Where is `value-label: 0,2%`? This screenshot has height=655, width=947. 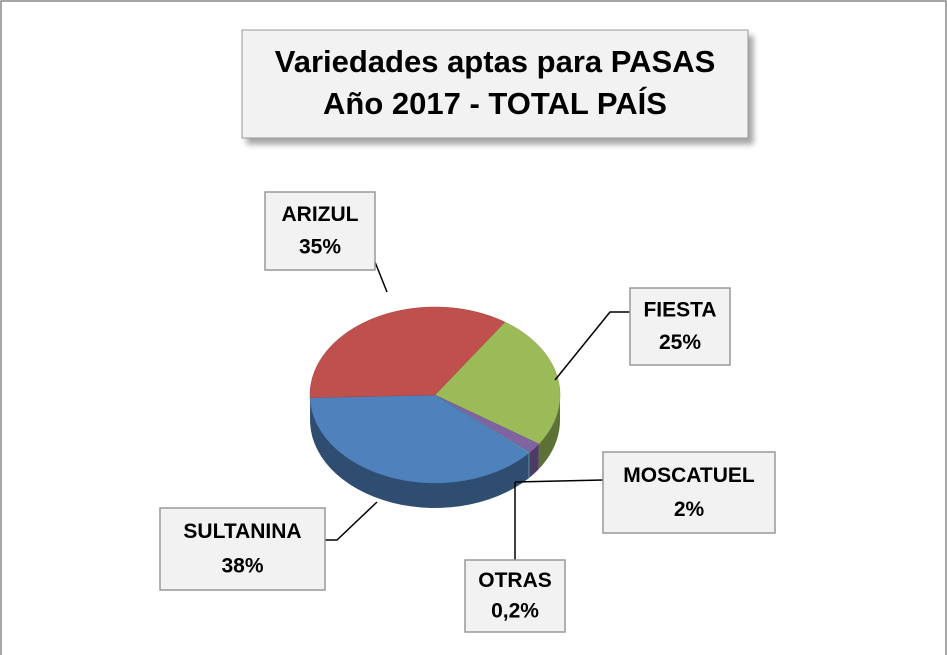
value-label: 0,2% is located at coordinates (515, 610).